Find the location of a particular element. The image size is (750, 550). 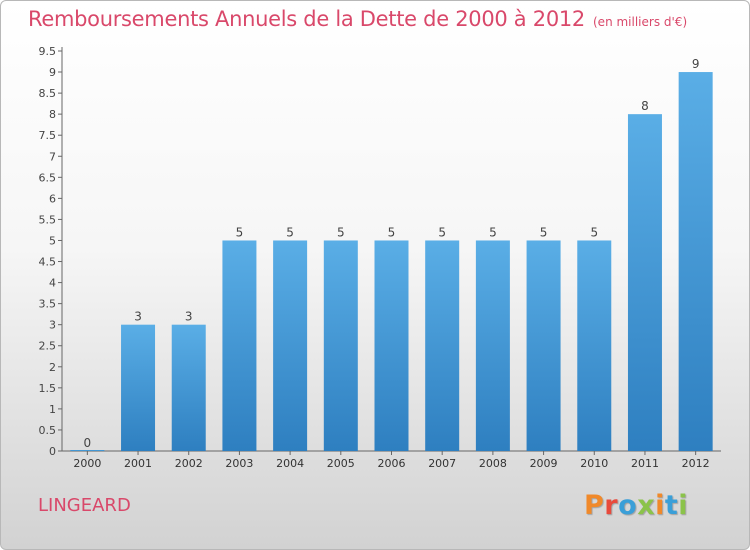

data-label: 9 is located at coordinates (696, 64).